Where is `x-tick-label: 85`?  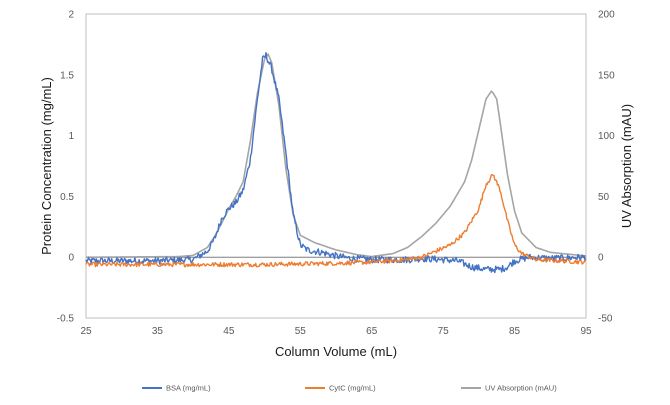
x-tick-label: 85 is located at coordinates (515, 331).